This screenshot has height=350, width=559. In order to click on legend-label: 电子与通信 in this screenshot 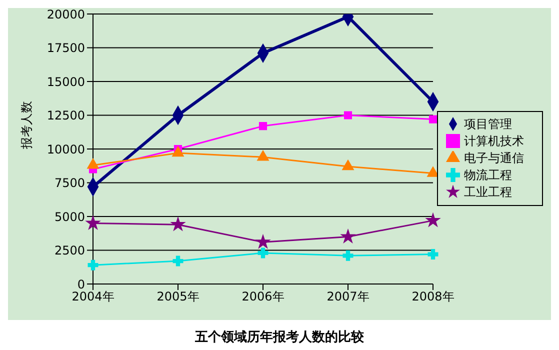, I will do `click(494, 157)`.